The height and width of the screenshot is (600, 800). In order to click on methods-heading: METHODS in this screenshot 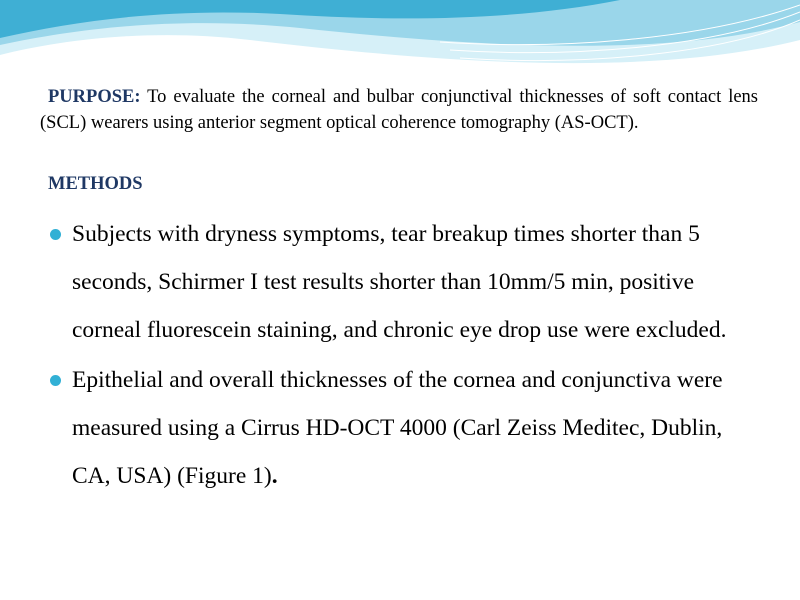, I will do `click(95, 184)`.